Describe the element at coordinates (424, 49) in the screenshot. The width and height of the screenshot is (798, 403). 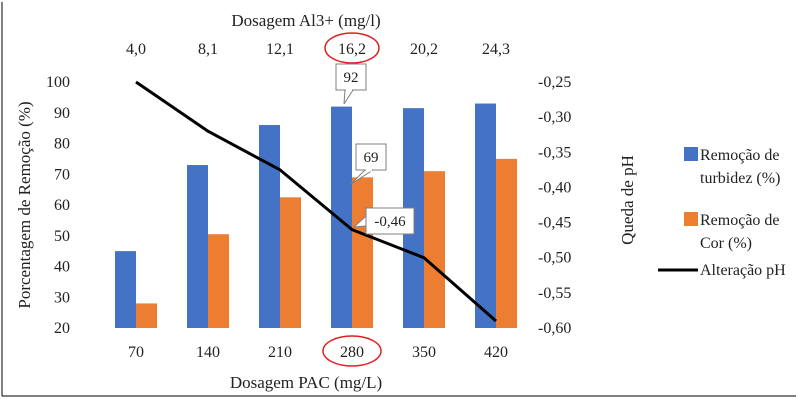
I see `x2-tick-label: 20,2` at that location.